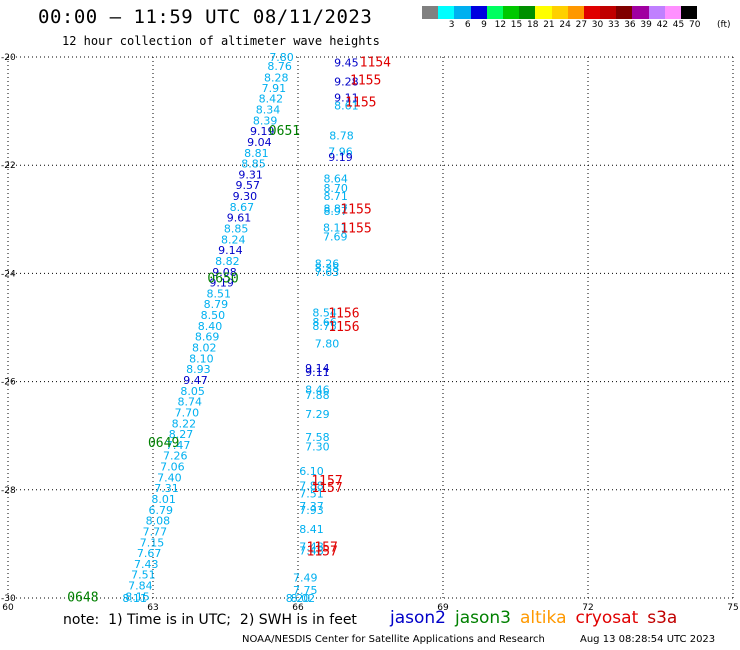 The height and width of the screenshot is (650, 740). I want to click on swh-value: 8.70, so click(335, 188).